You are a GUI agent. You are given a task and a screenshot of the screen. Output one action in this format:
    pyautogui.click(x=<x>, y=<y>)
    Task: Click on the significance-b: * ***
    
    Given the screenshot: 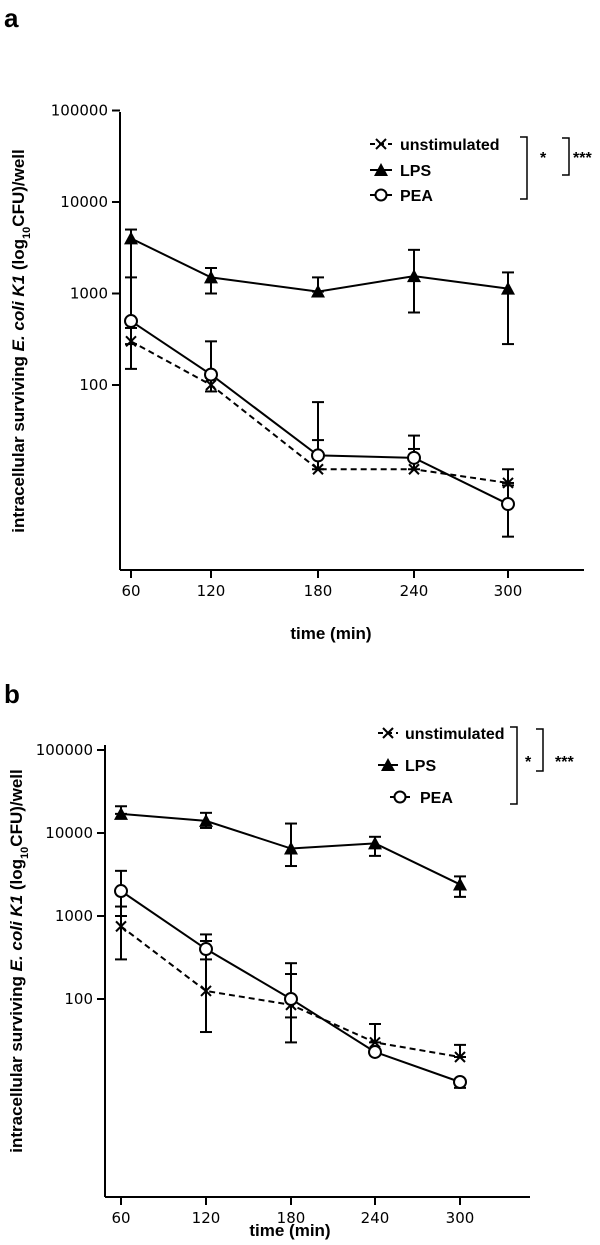 What is the action you would take?
    pyautogui.click(x=542, y=765)
    